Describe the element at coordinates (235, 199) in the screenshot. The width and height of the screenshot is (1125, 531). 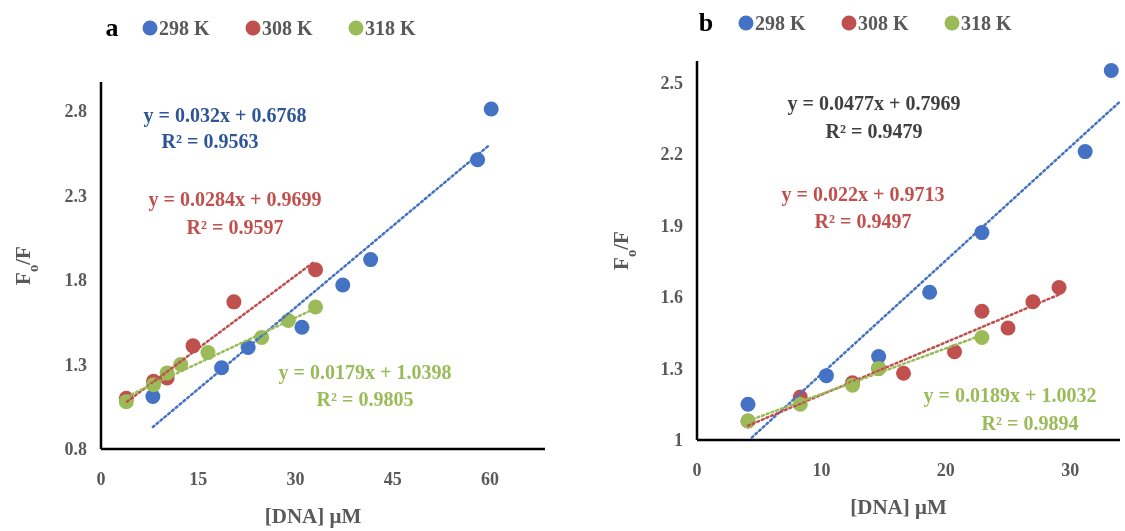
I see `annotation: y = 0.0284x + 0.9699` at that location.